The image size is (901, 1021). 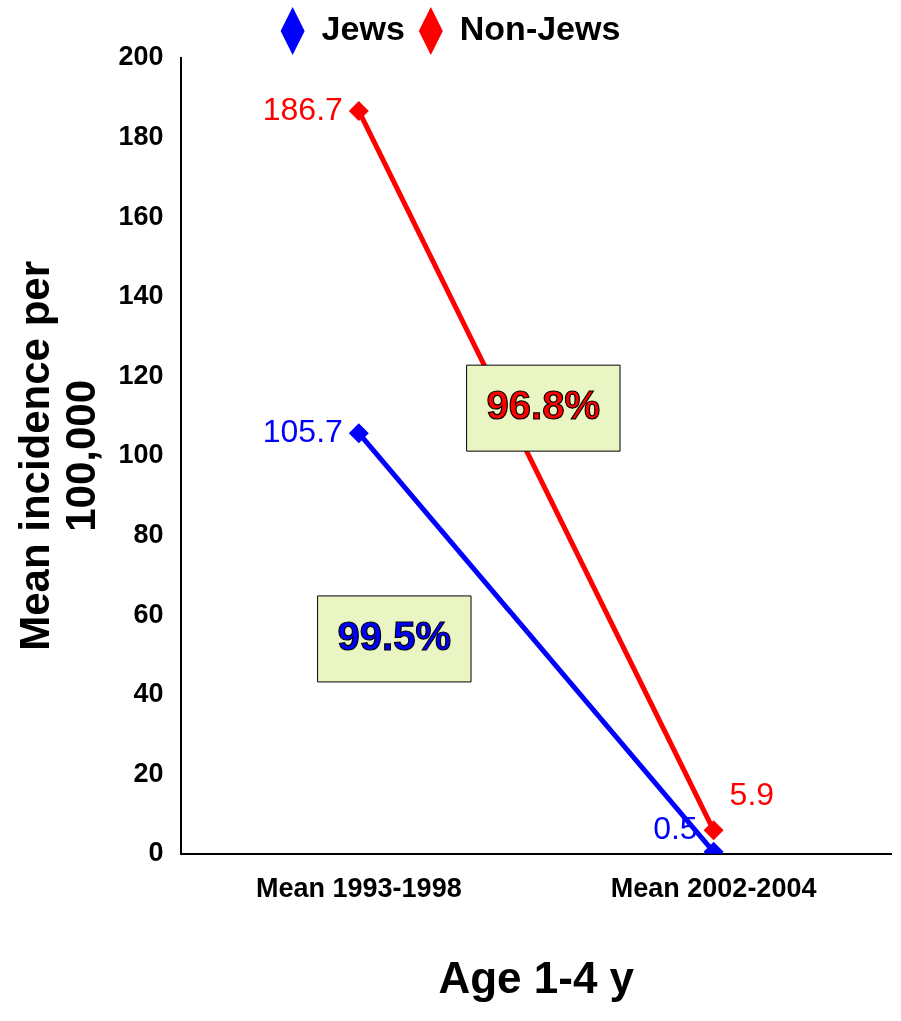 What do you see at coordinates (141, 295) in the screenshot?
I see `y-tick-label: 140` at bounding box center [141, 295].